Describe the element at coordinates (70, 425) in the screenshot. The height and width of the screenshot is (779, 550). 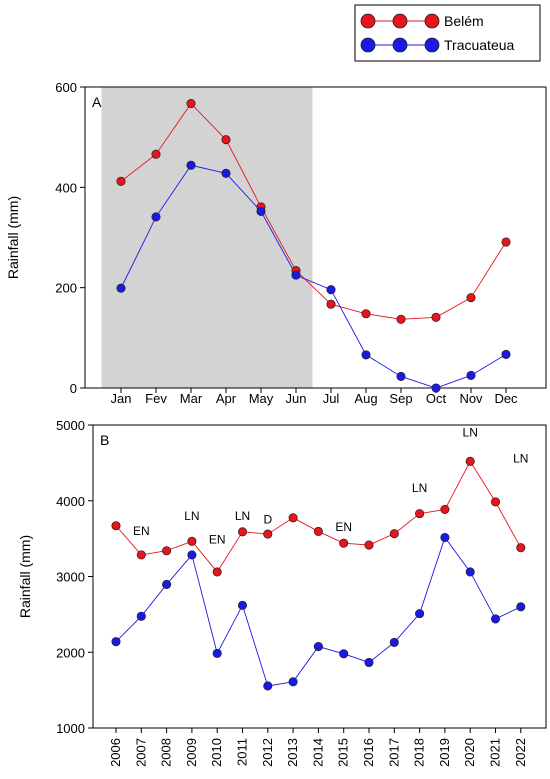
I see `y-tick-label: 5000` at that location.